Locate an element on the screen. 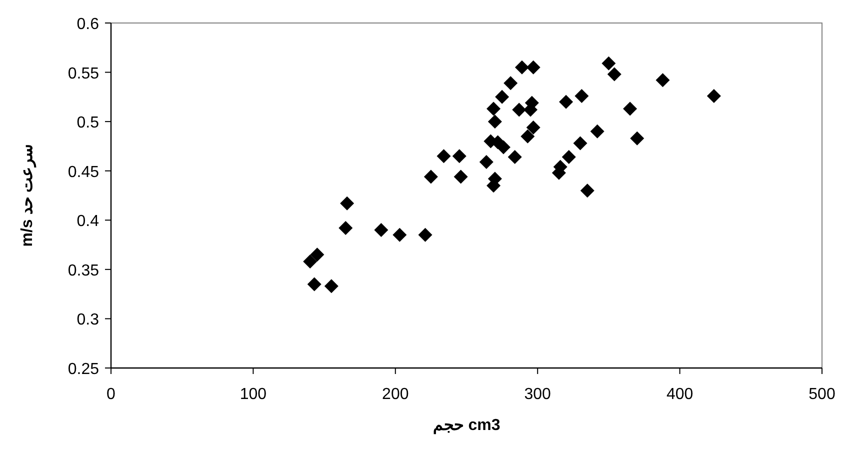 Image resolution: width=846 pixels, height=458 pixels. y-tick-label: 0.35 is located at coordinates (84, 271).